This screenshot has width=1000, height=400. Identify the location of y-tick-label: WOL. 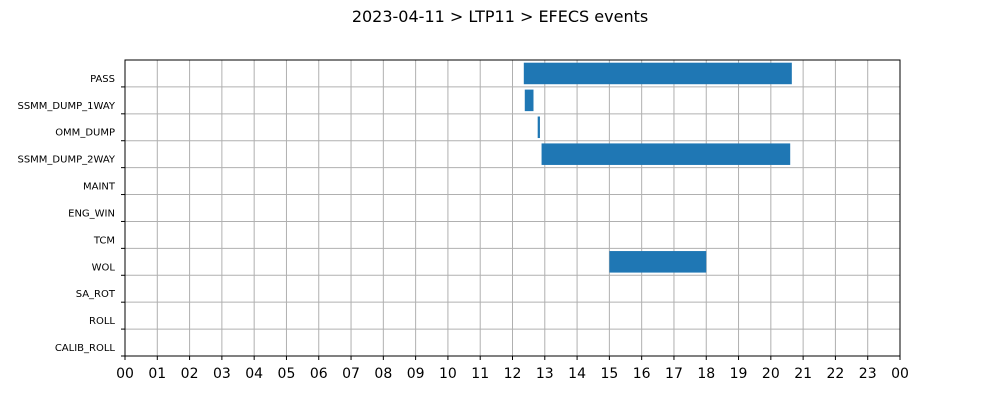
(104, 267).